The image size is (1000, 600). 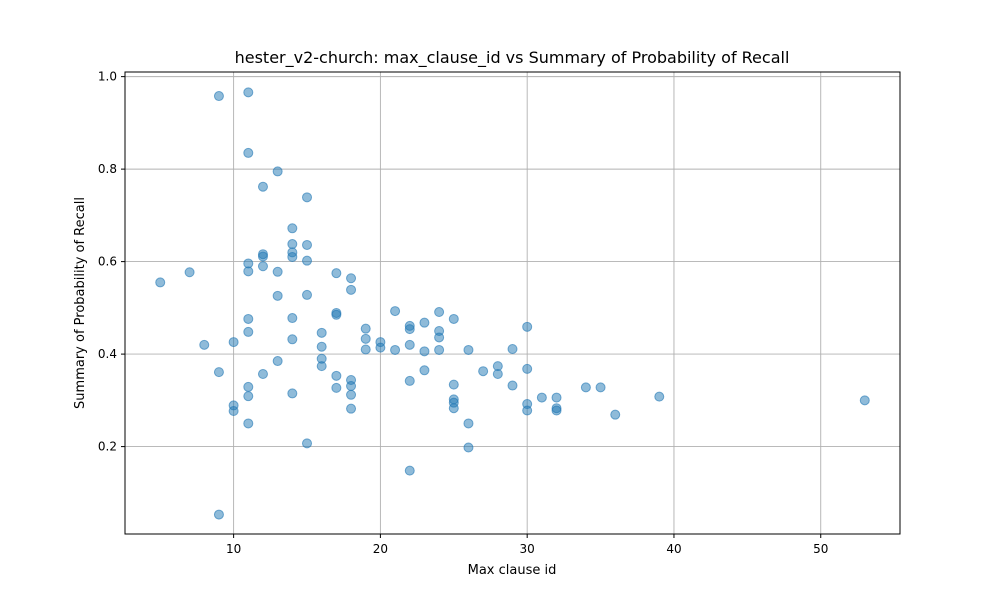 What do you see at coordinates (80, 303) in the screenshot?
I see `y-axis-label: Summary of Probability of Recall` at bounding box center [80, 303].